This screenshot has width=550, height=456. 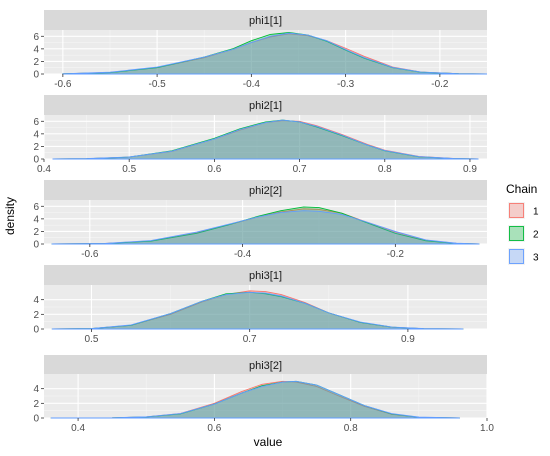 What do you see at coordinates (346, 84) in the screenshot?
I see `x-tick-label: -0.3` at bounding box center [346, 84].